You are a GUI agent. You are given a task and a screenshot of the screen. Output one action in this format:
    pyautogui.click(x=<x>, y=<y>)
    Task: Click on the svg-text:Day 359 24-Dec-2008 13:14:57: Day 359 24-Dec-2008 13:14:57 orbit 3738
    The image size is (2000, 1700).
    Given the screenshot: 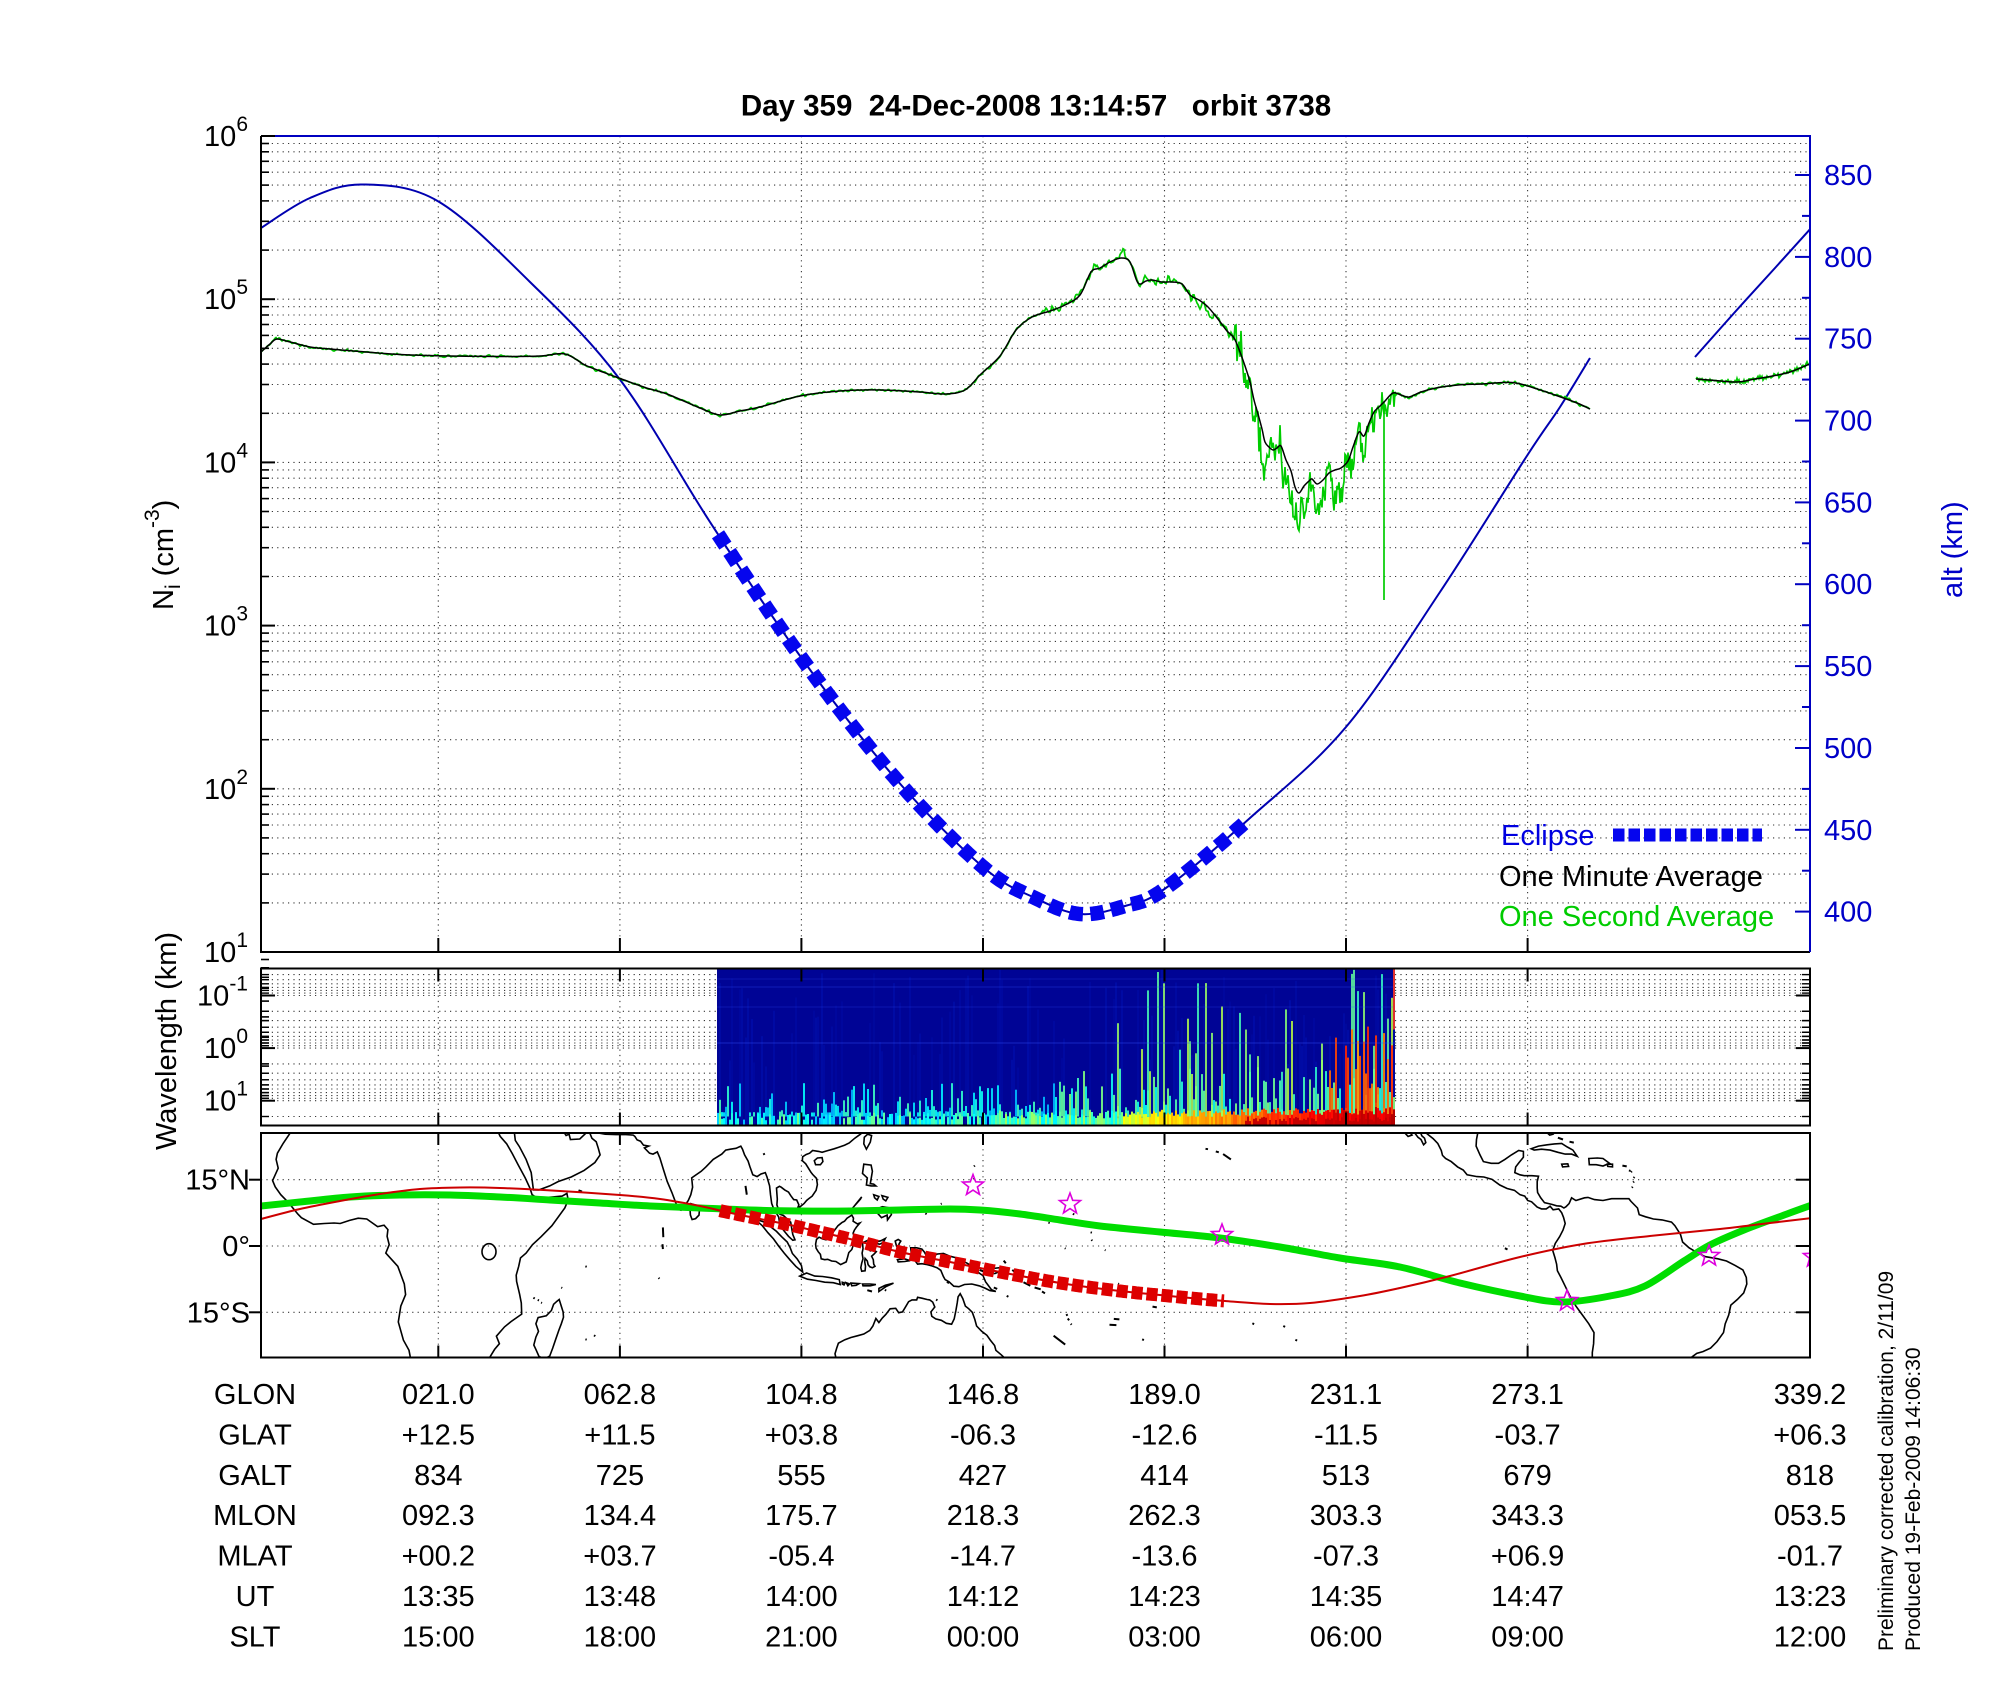 What is the action you would take?
    pyautogui.click(x=1036, y=106)
    